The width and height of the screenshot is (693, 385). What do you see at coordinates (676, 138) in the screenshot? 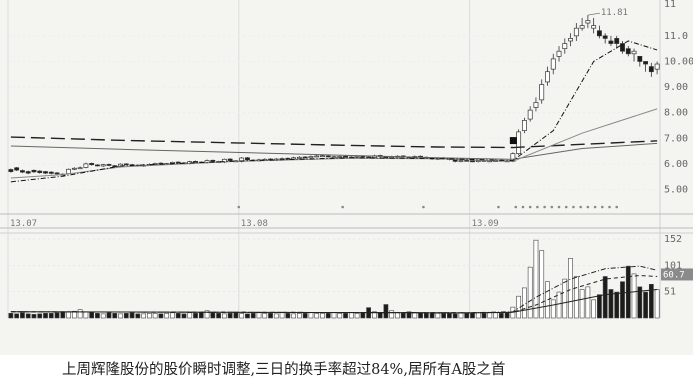
I see `price-axis-label: 7.00` at bounding box center [676, 138].